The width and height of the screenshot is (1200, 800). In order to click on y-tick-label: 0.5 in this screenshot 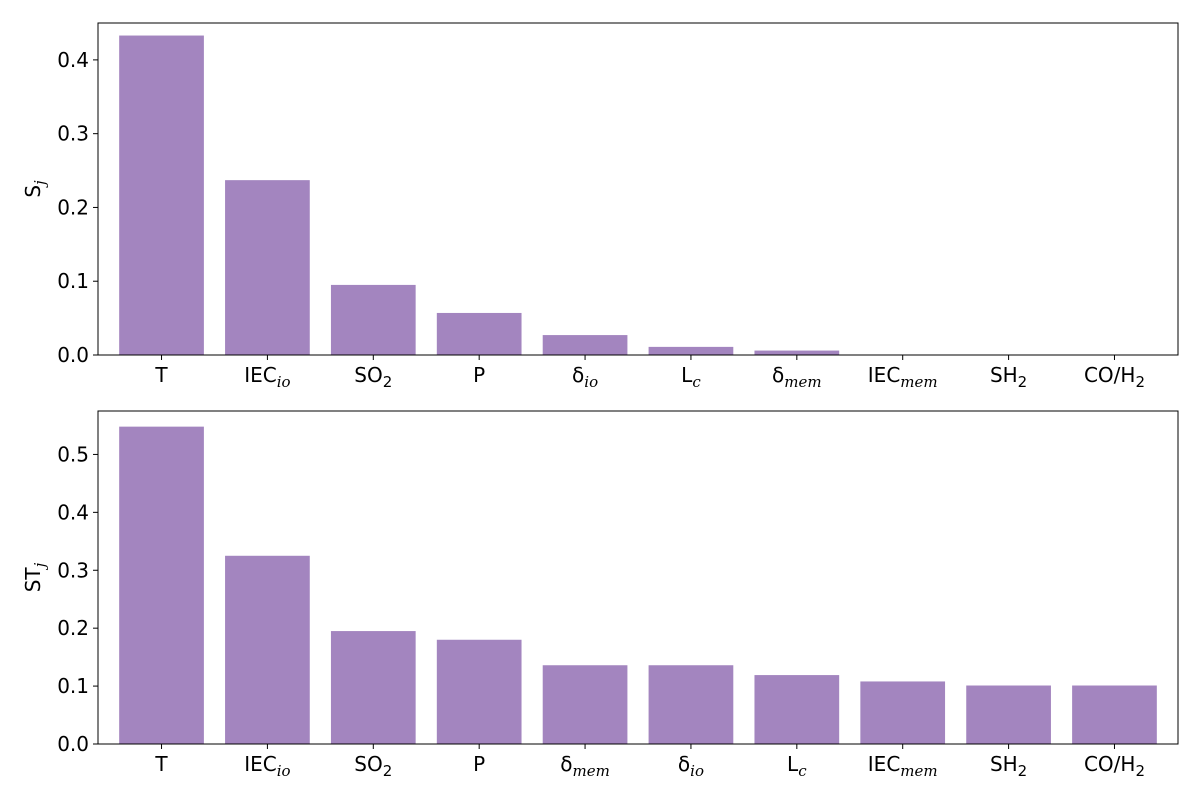, I will do `click(73, 454)`.